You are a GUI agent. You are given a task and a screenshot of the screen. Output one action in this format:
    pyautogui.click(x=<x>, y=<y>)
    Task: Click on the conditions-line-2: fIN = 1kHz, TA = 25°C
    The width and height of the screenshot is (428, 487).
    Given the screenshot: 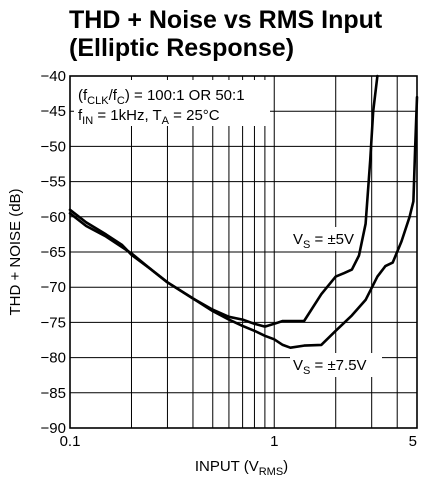 What is the action you would take?
    pyautogui.click(x=149, y=117)
    